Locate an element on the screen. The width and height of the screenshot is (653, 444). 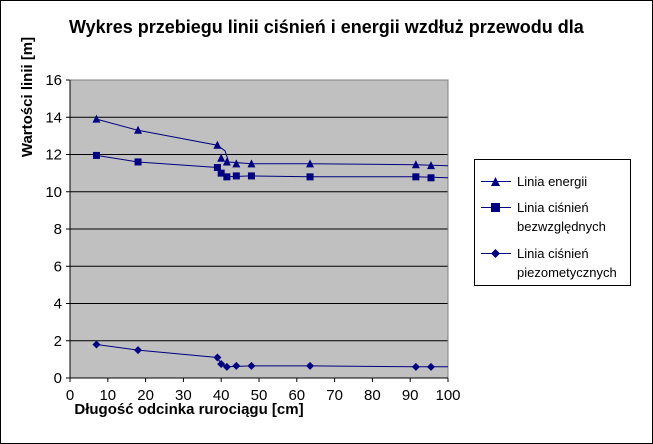
y-tick-label: 0 is located at coordinates (58, 378).